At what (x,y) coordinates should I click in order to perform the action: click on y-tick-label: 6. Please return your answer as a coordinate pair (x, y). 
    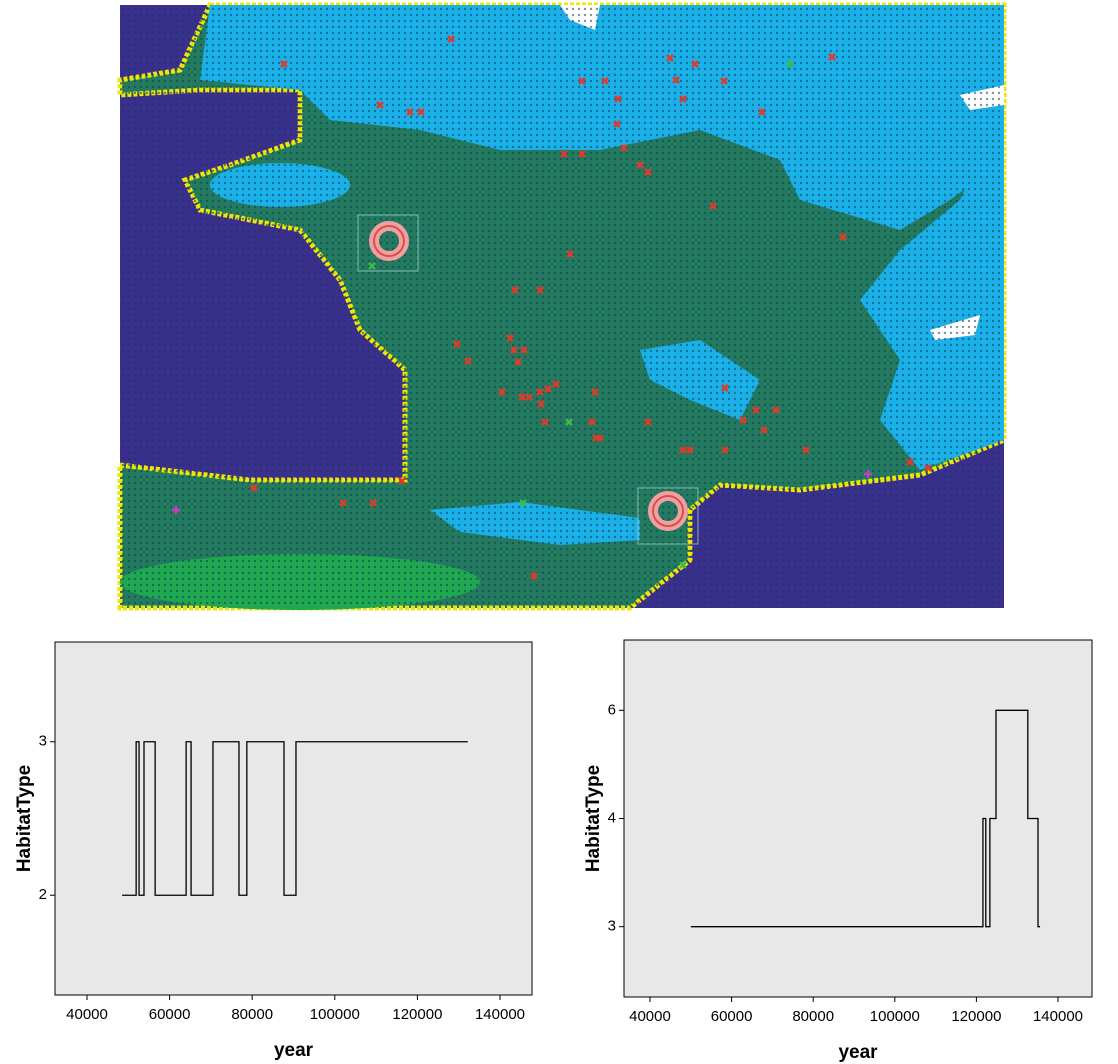
    Looking at the image, I should click on (612, 709).